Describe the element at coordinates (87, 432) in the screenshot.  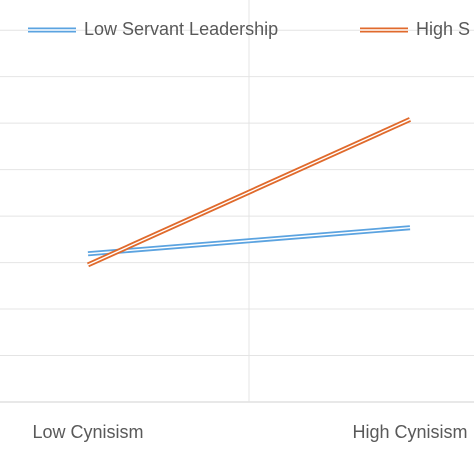
I see `x-tick-label: Low Cynisism` at that location.